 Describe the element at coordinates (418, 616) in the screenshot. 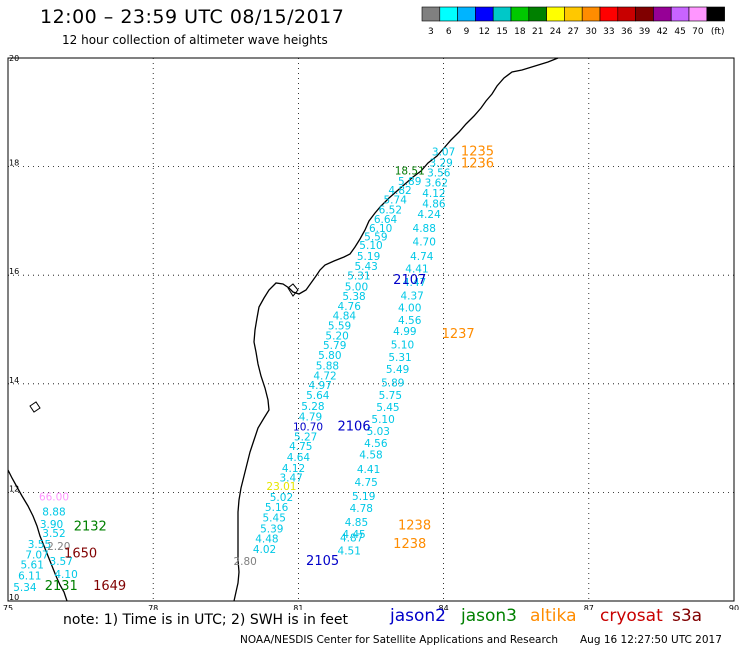

I see `satellite-jason2-label: jason2` at that location.